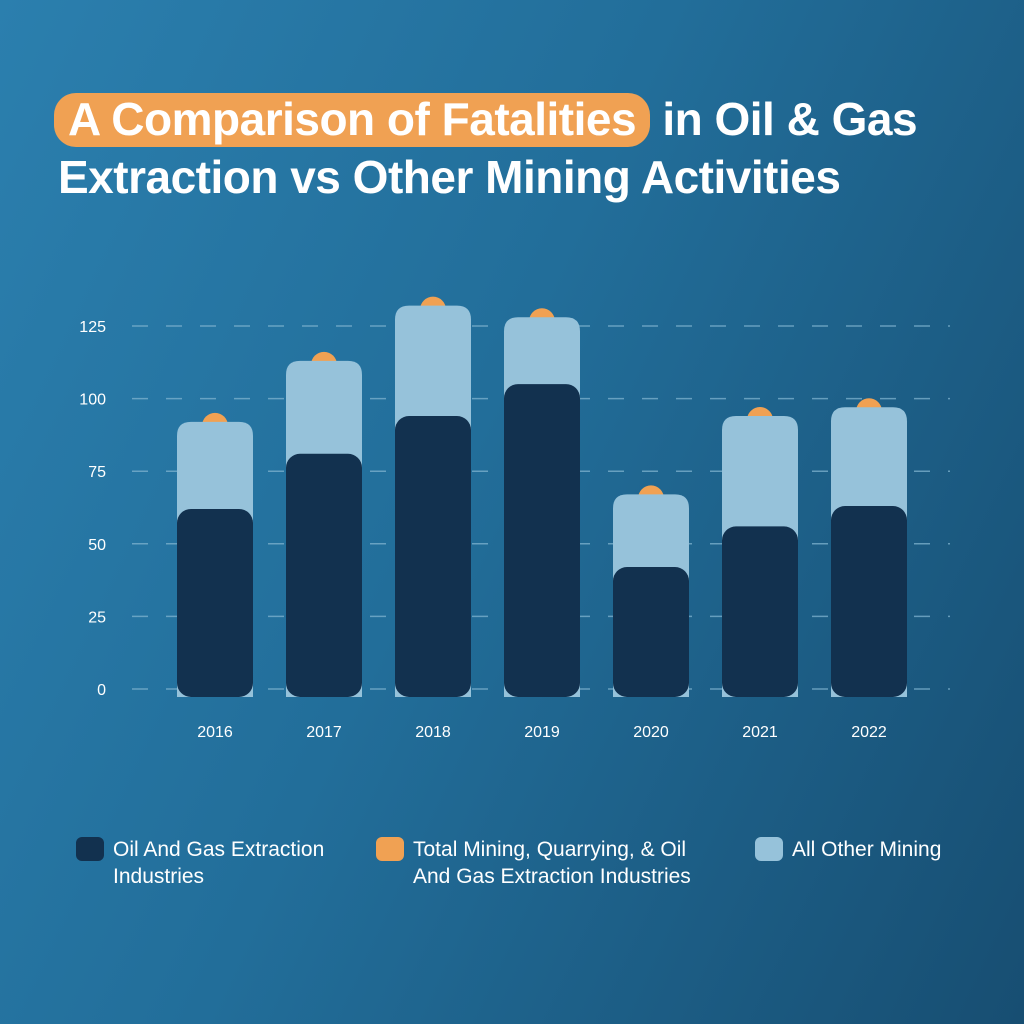 The height and width of the screenshot is (1024, 1024). Describe the element at coordinates (651, 732) in the screenshot. I see `x-tick-label: 2020` at that location.